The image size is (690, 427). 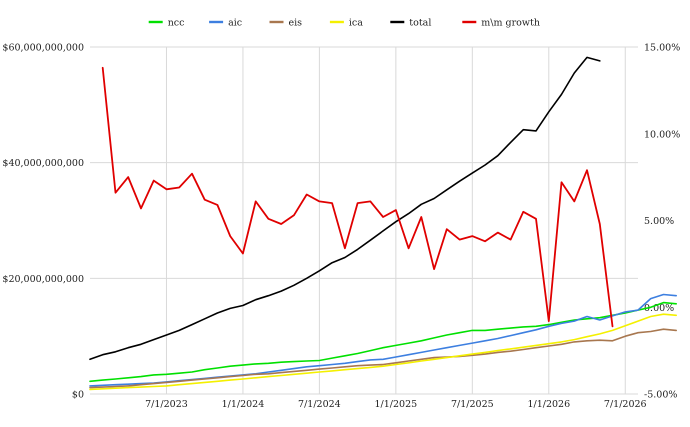 I want to click on x-tick-label: 1/1/2026, so click(x=548, y=404).